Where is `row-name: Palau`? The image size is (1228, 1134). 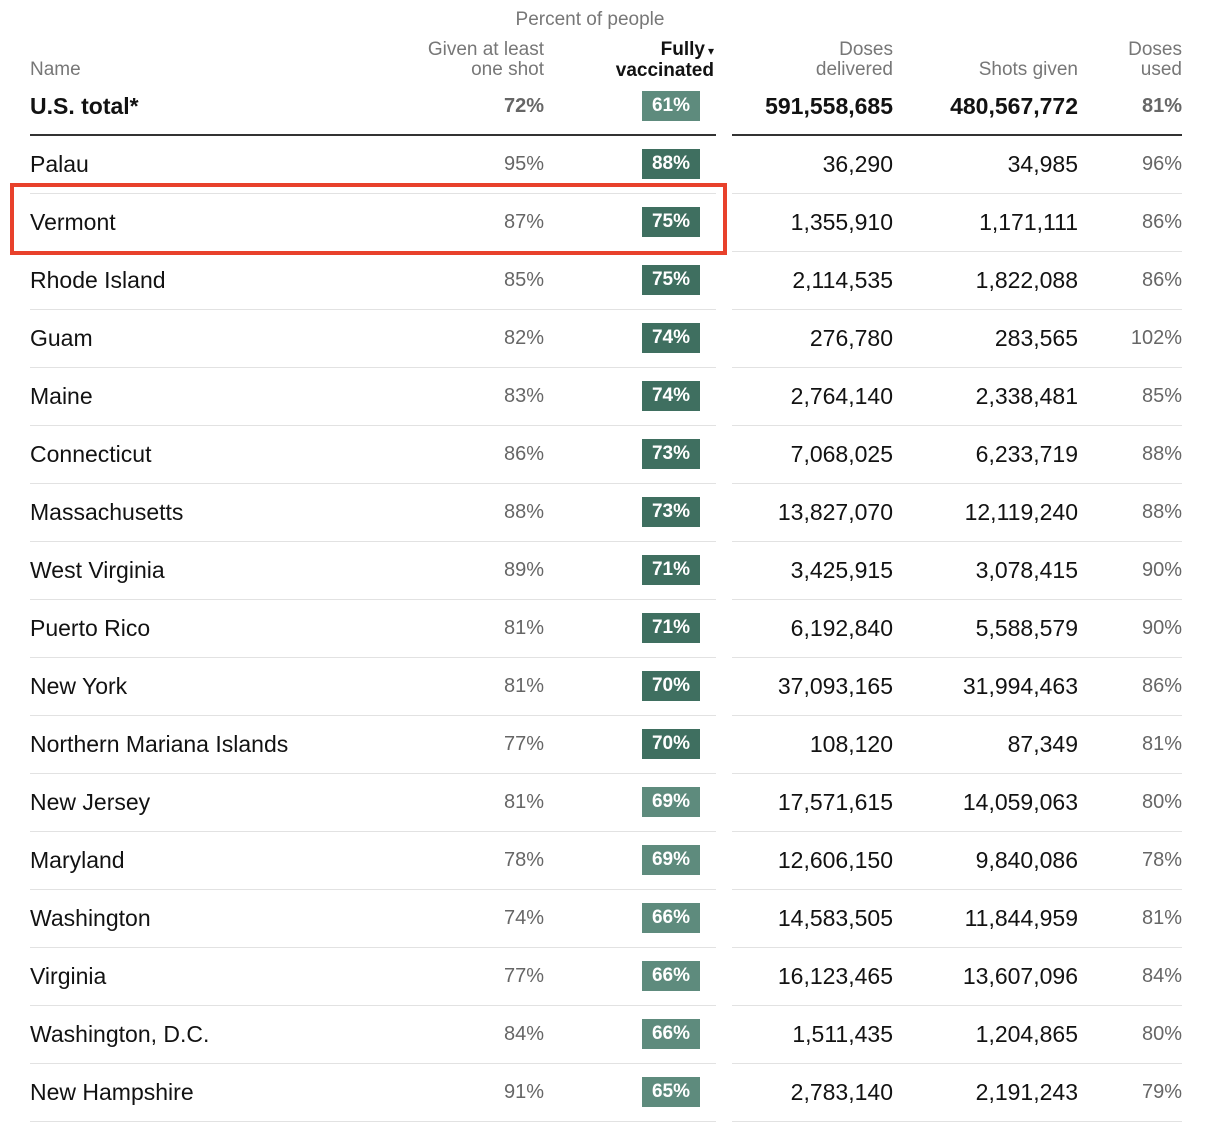 row-name: Palau is located at coordinates (59, 163).